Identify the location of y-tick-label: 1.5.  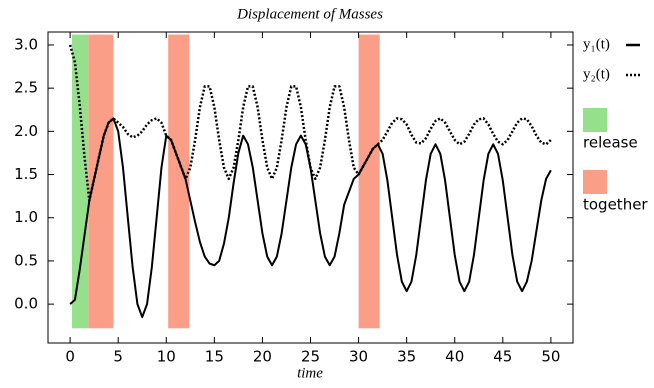
(26, 174).